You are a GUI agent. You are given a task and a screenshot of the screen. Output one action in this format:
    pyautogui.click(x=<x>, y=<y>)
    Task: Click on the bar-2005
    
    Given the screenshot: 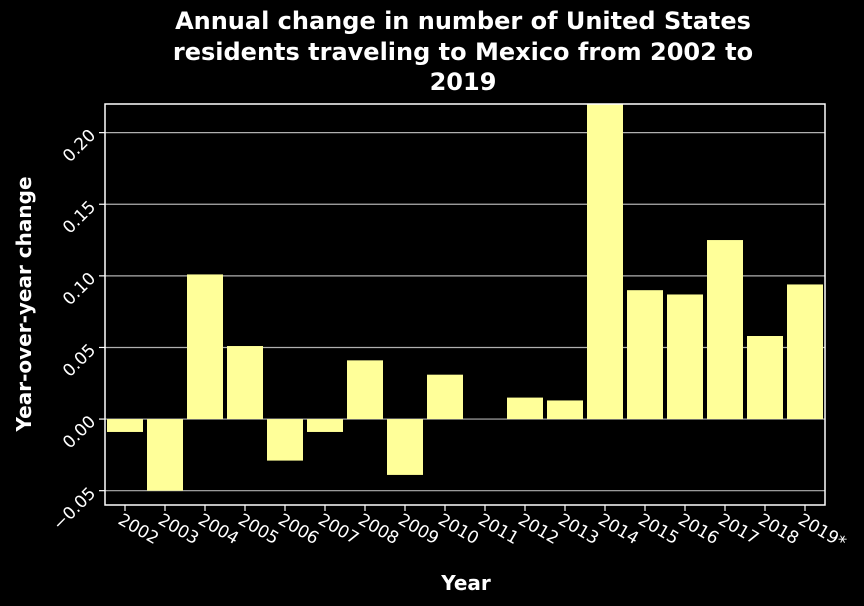 What is the action you would take?
    pyautogui.click(x=245, y=383)
    